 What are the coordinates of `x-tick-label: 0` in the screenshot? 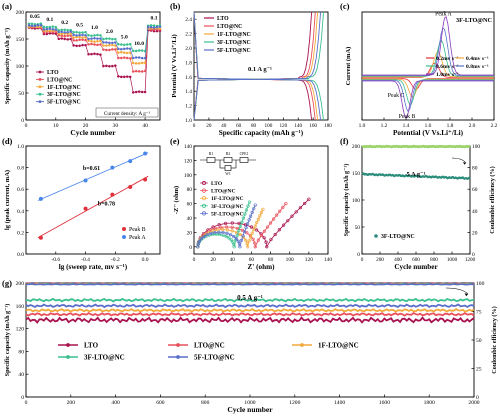 It's located at (26, 126).